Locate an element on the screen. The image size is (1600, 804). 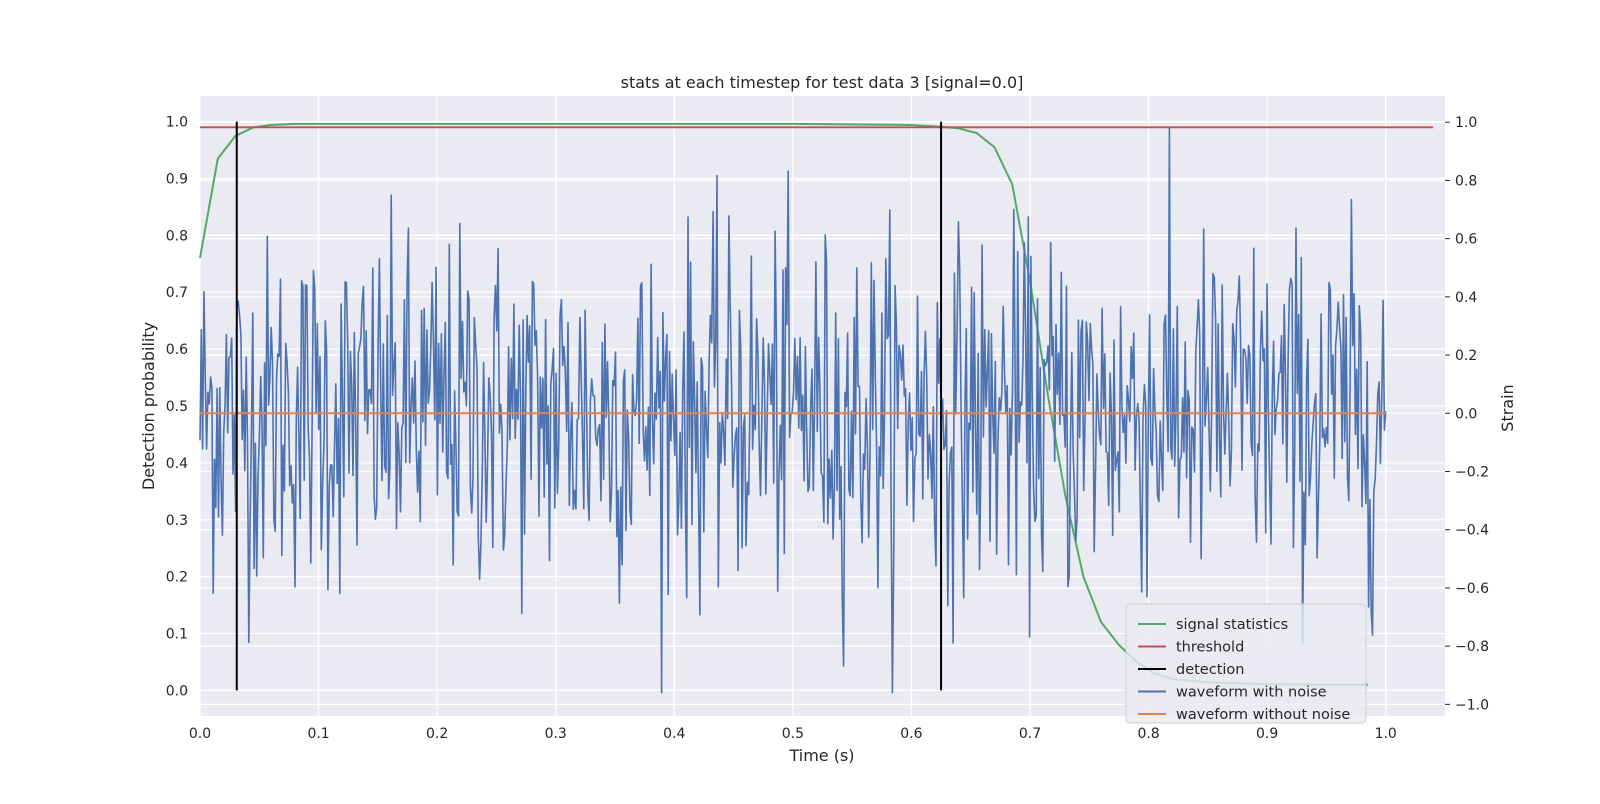
y-left-tick-label: 0.8 is located at coordinates (177, 236).